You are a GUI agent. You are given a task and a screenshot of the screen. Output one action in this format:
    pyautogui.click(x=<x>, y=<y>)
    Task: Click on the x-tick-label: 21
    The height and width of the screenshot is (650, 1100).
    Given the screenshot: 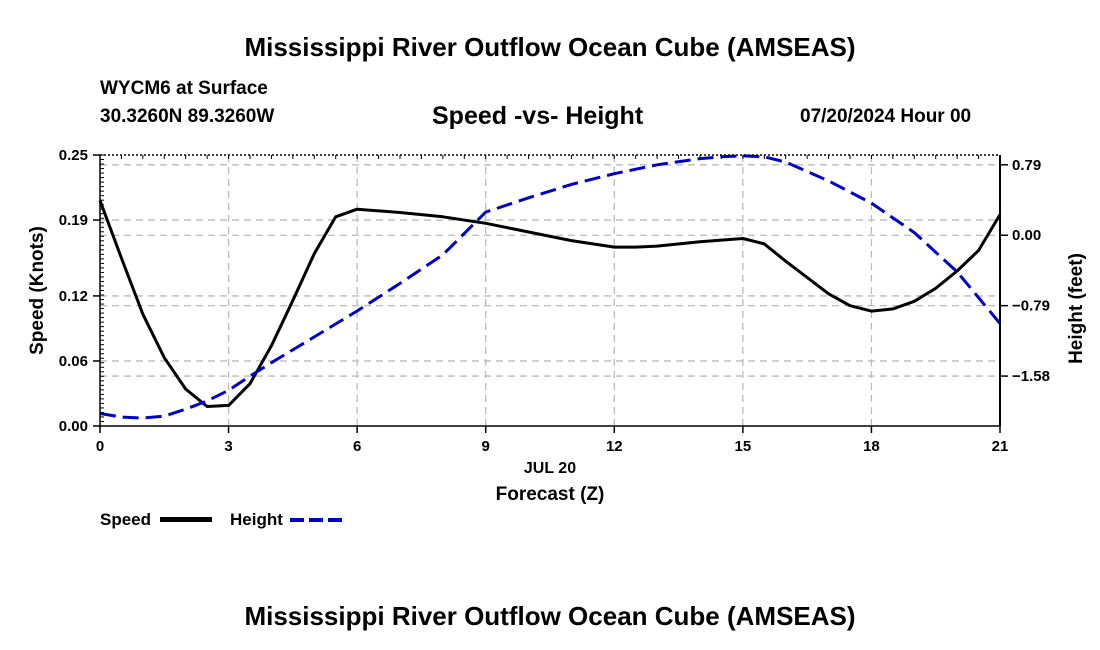 What is the action you would take?
    pyautogui.click(x=1000, y=446)
    